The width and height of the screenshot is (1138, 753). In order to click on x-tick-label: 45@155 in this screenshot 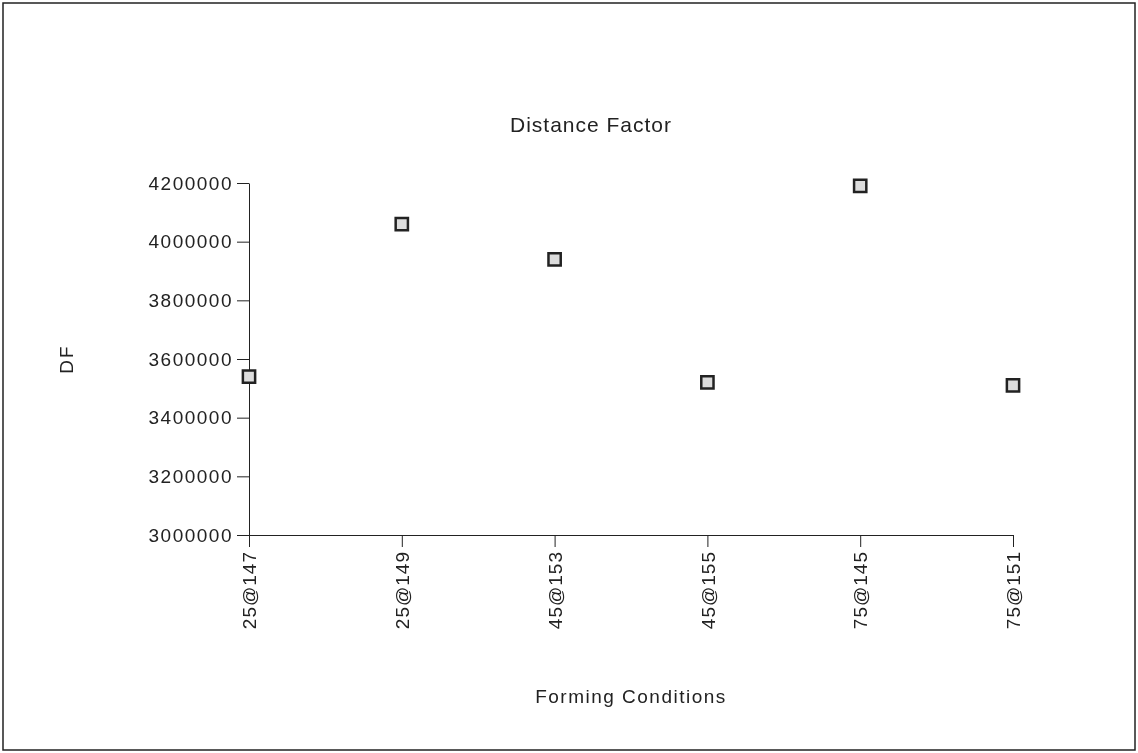, I will do `click(708, 590)`.